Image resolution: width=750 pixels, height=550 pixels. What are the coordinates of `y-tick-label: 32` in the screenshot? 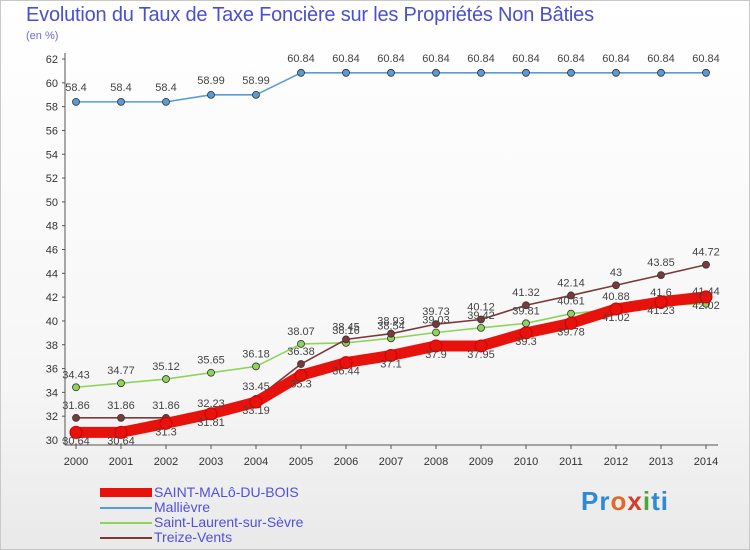 It's located at (52, 417).